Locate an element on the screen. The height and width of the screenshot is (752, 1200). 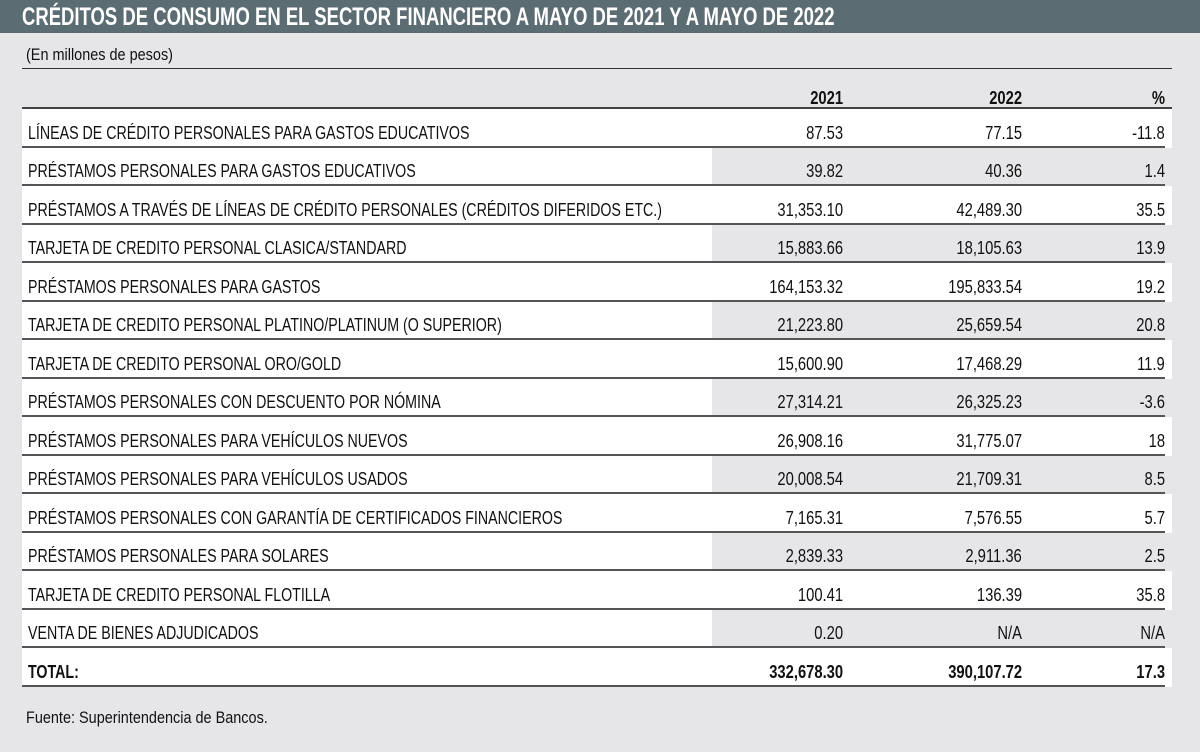
value-2021: 20,008.54 is located at coordinates (810, 479).